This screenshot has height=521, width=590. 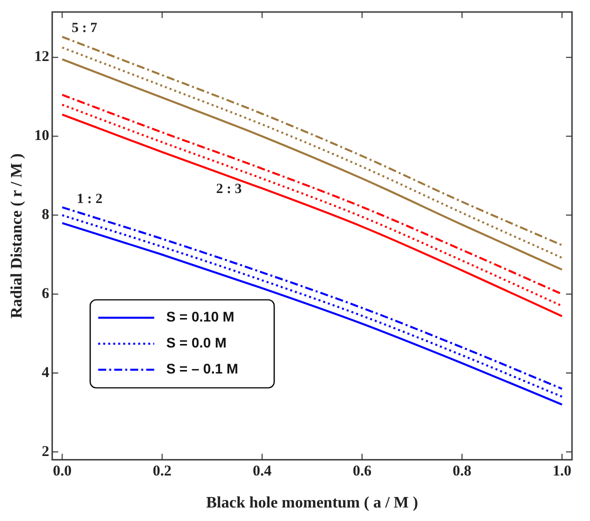 I want to click on annotation: 2 : 3, so click(x=229, y=189).